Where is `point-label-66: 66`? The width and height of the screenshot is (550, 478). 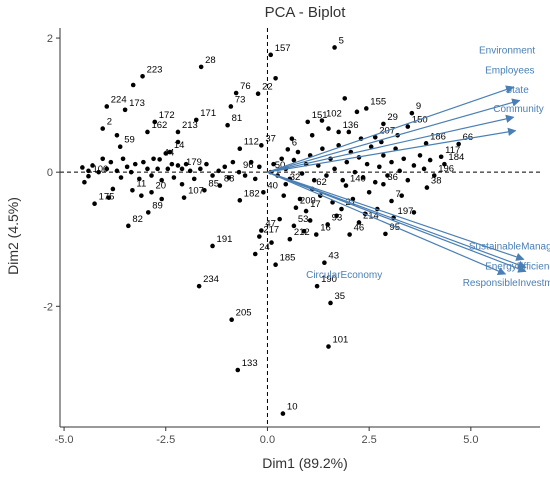 point-label-66: 66 is located at coordinates (468, 137).